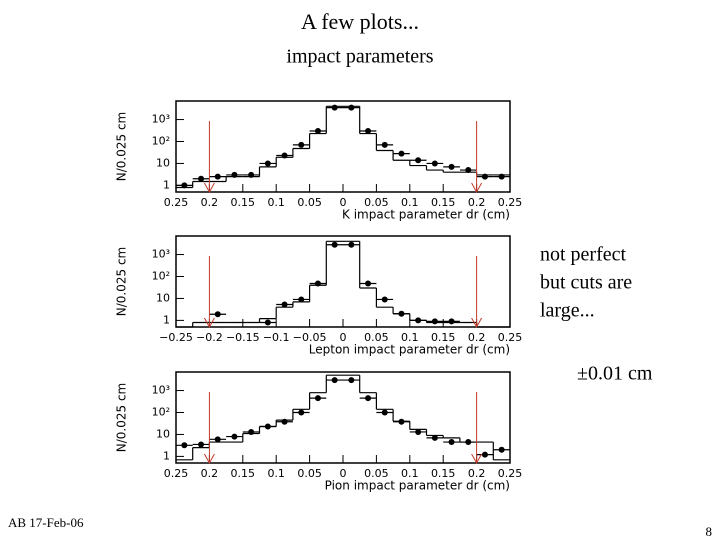  What do you see at coordinates (417, 486) in the screenshot?
I see `x-axis-label: Pion impact parameter dr (cm)` at bounding box center [417, 486].